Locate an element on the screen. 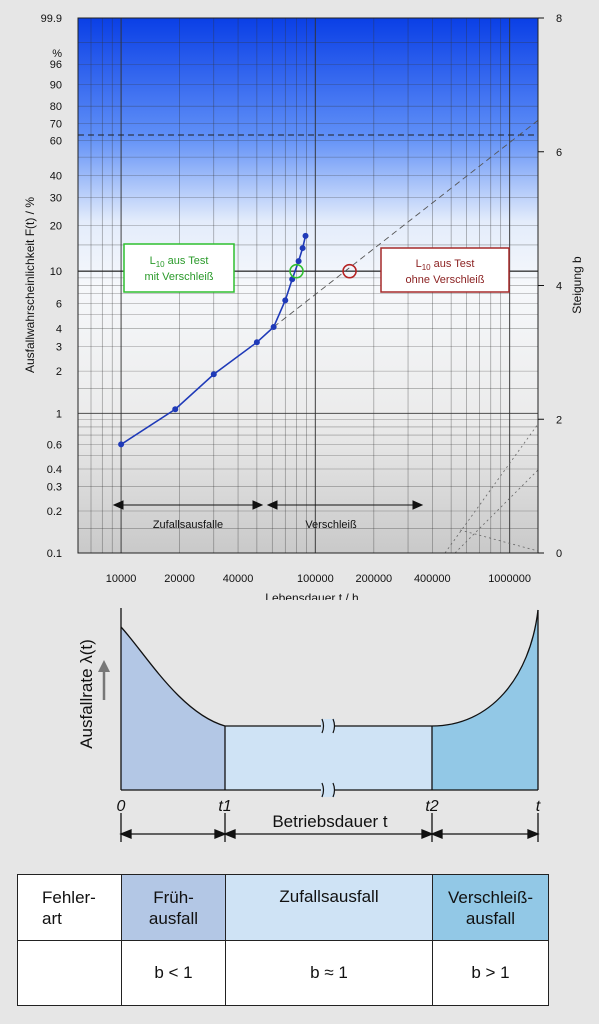 The width and height of the screenshot is (599, 1024). random-failure-cell: Zufallsausfall is located at coordinates (329, 907).